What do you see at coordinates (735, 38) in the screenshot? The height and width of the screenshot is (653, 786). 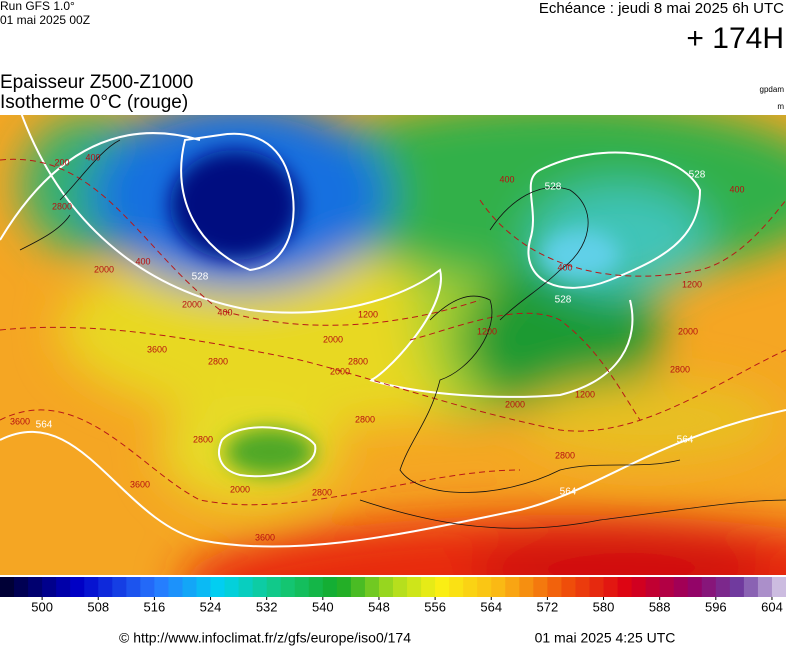 I see `lead-time: + 174H` at bounding box center [735, 38].